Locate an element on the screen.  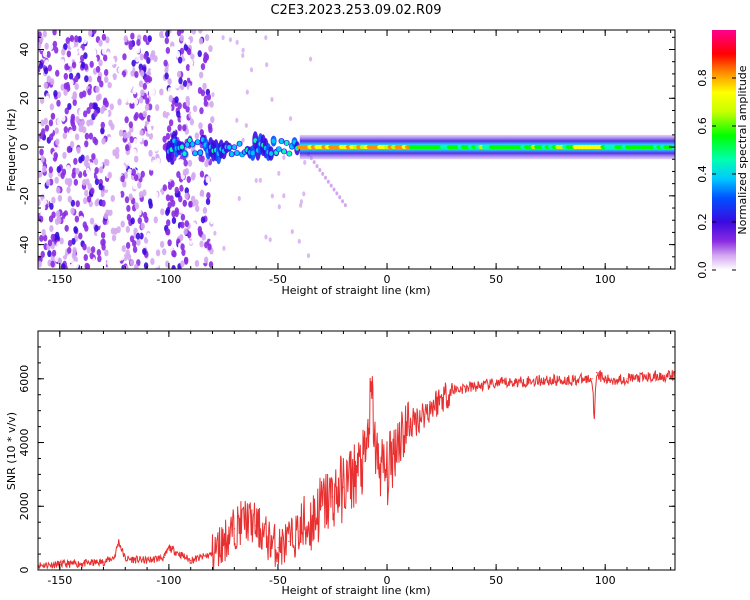
top-xtick-label: 100 is located at coordinates (605, 279).